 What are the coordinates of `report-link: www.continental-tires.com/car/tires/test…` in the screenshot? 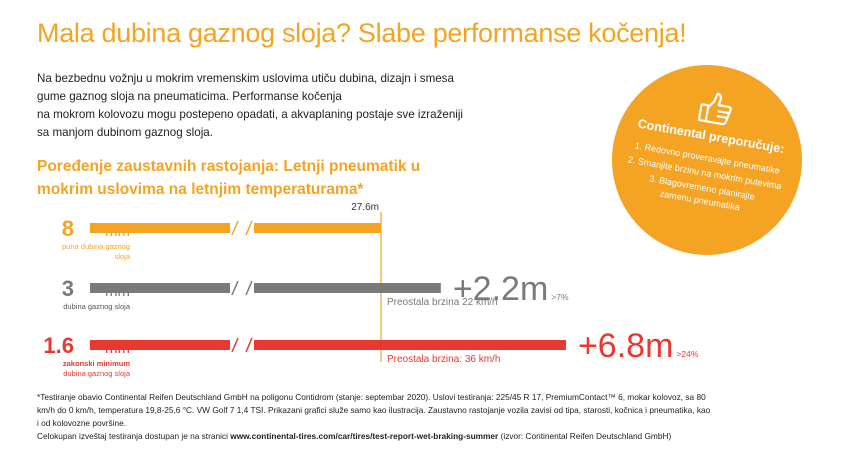 It's located at (364, 436).